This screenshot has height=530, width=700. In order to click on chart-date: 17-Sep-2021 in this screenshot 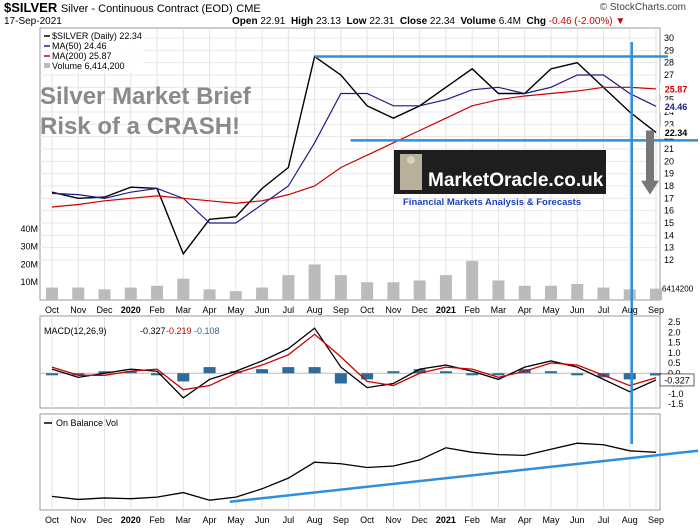, I will do `click(33, 21)`.